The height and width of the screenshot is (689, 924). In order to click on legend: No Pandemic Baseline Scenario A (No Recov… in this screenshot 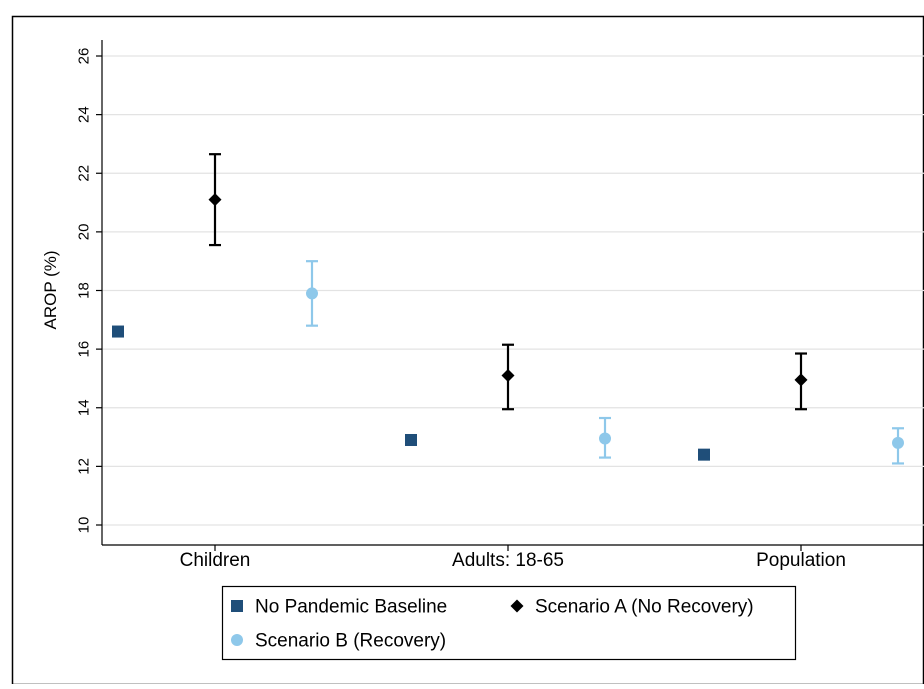, I will do `click(509, 623)`.